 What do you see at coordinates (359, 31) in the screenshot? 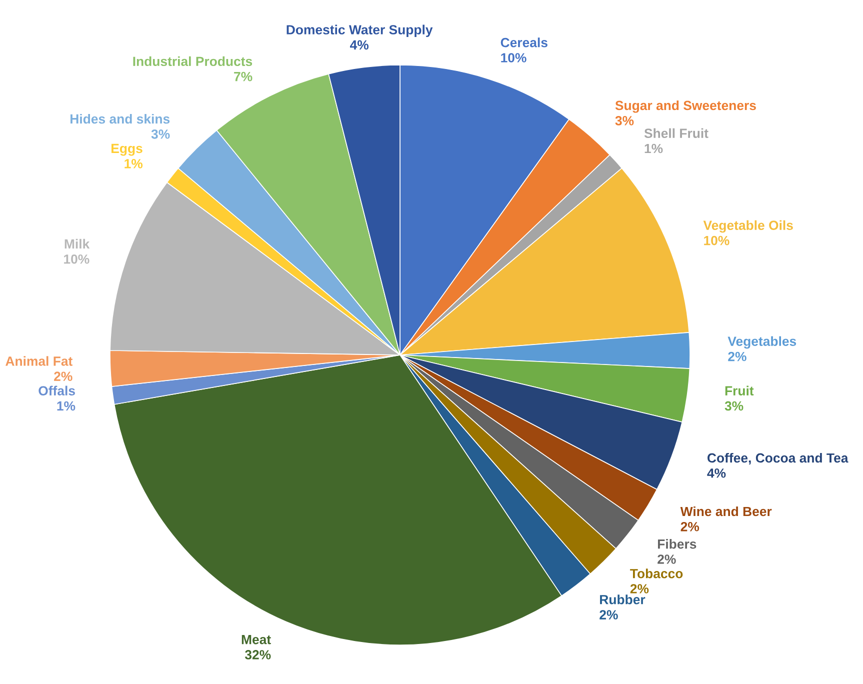
I see `slice-label: Domestic Water Supply` at bounding box center [359, 31].